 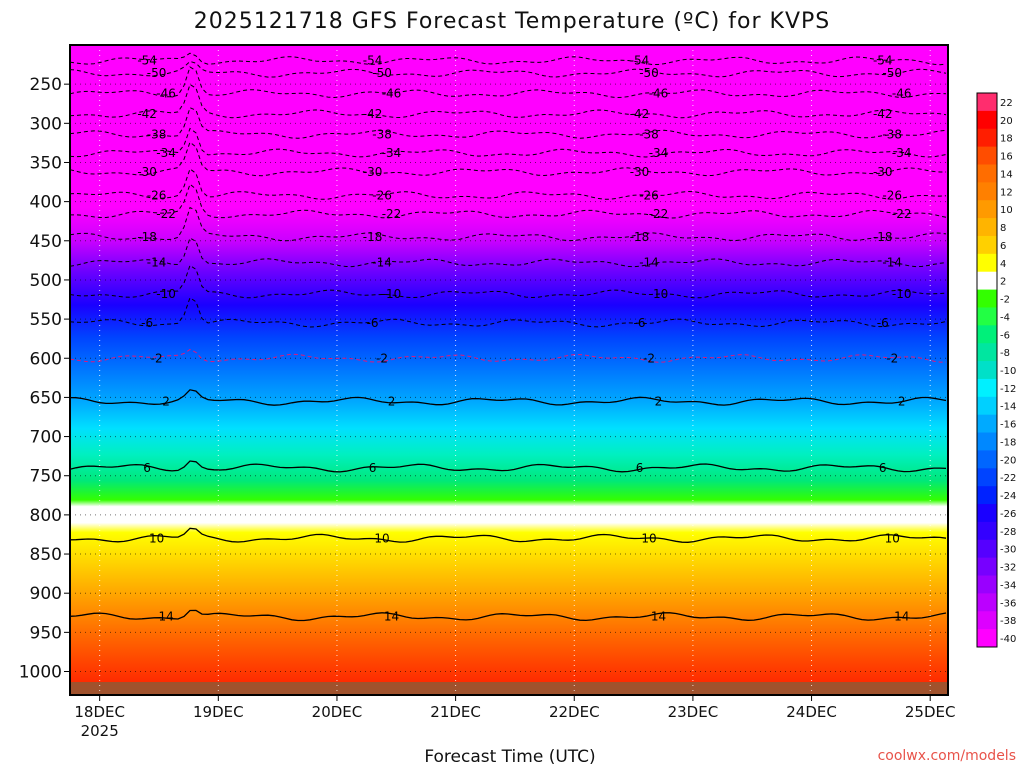 I want to click on isotherm-label: 10, so click(x=648, y=538).